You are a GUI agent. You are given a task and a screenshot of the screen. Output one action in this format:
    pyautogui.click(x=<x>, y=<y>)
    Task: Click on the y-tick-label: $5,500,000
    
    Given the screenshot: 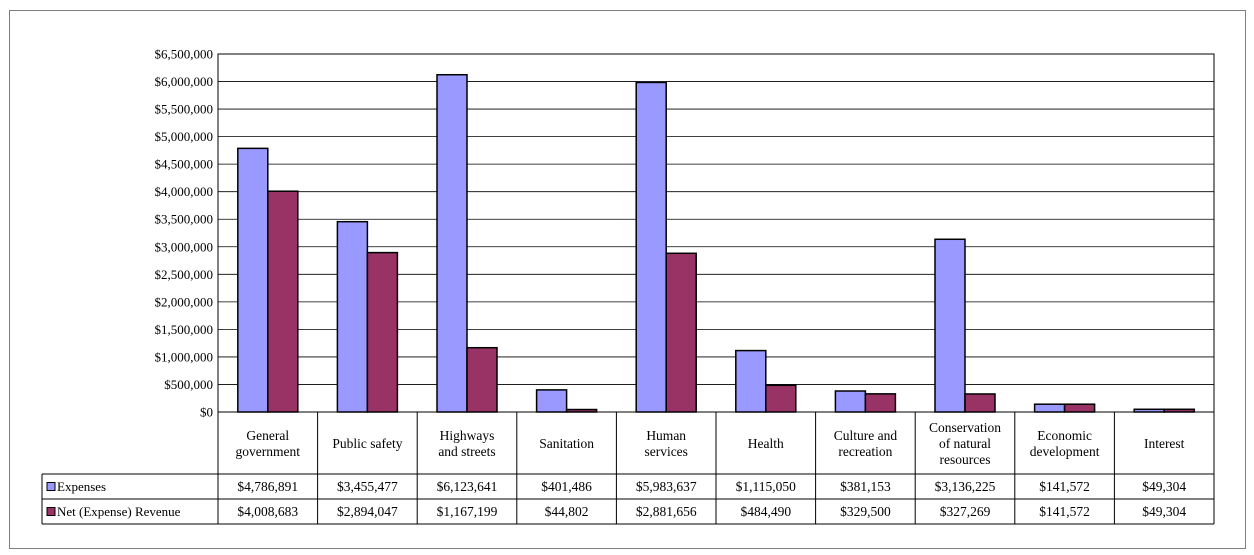 What is the action you would take?
    pyautogui.click(x=184, y=109)
    